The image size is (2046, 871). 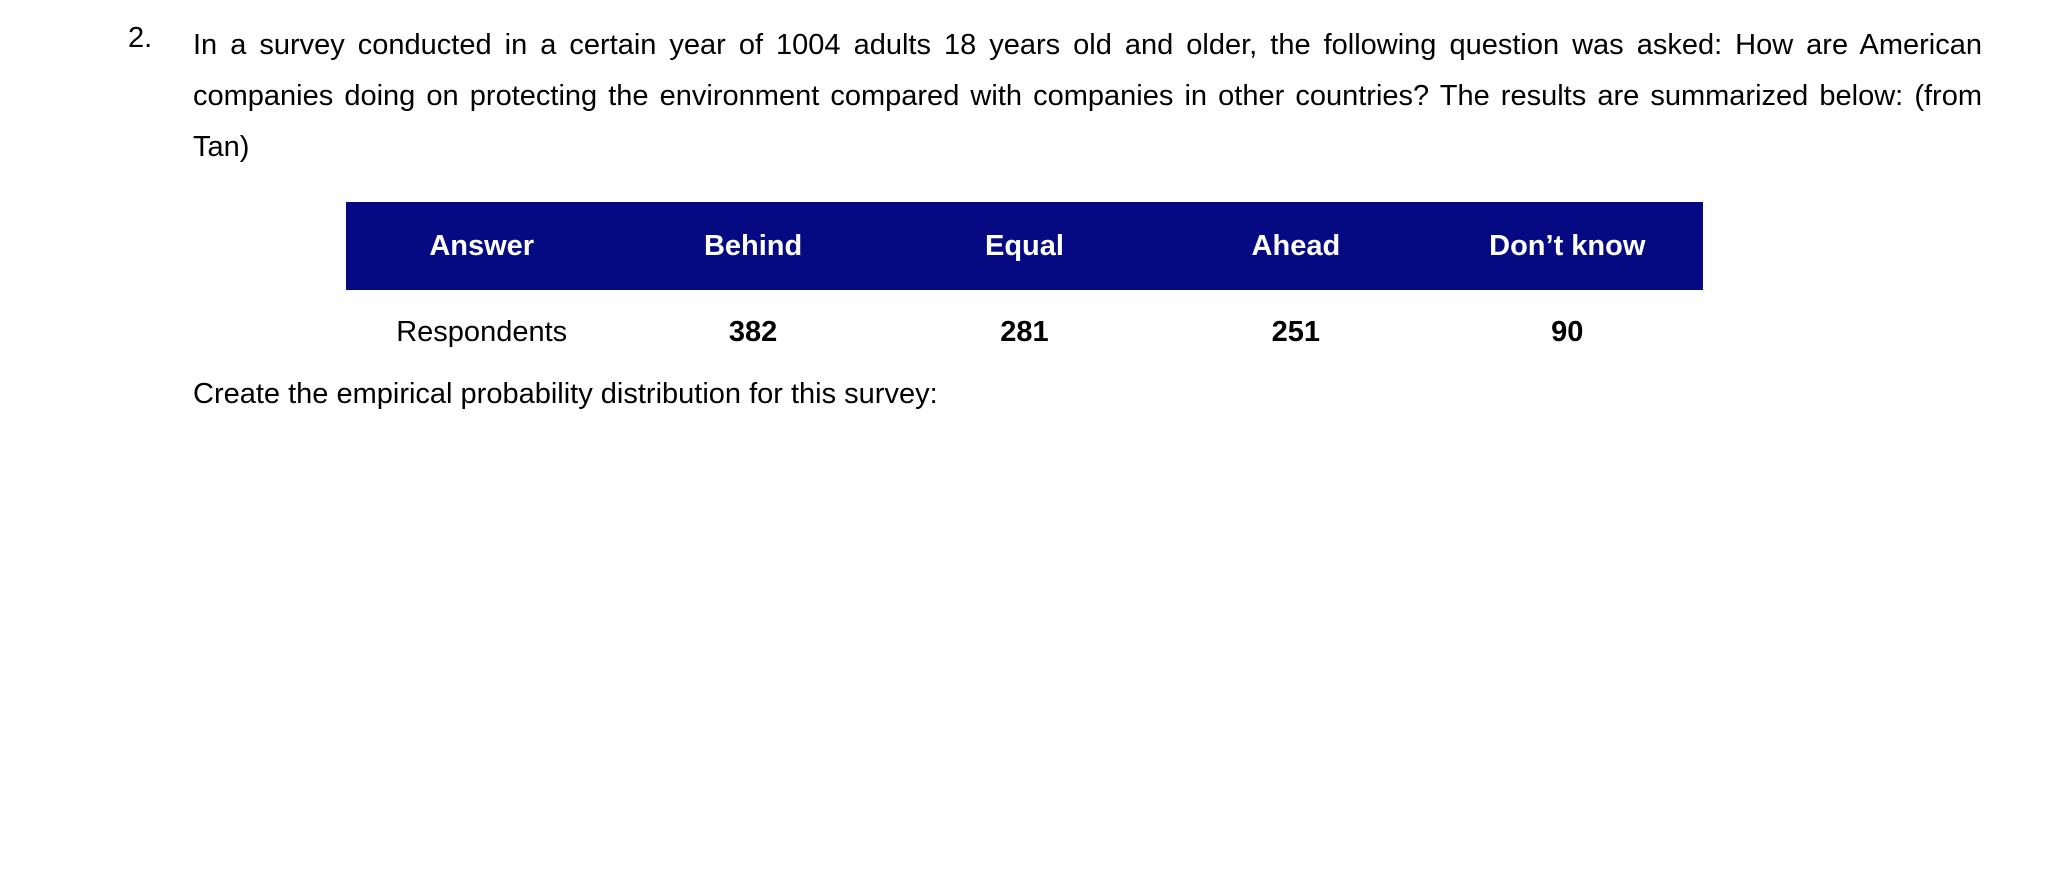 I want to click on header-cell: Don’t know, so click(x=1567, y=246).